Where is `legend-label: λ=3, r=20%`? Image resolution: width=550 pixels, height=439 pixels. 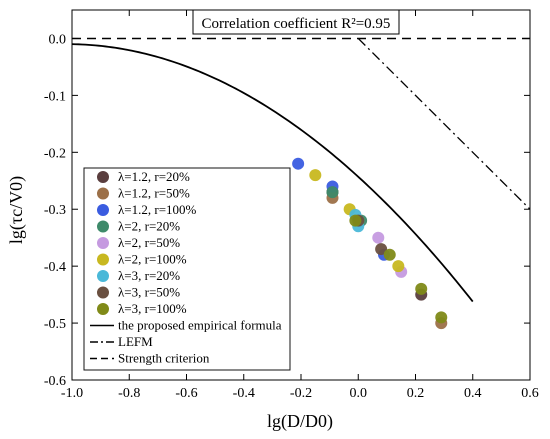
legend-label: λ=3, r=20% is located at coordinates (149, 275).